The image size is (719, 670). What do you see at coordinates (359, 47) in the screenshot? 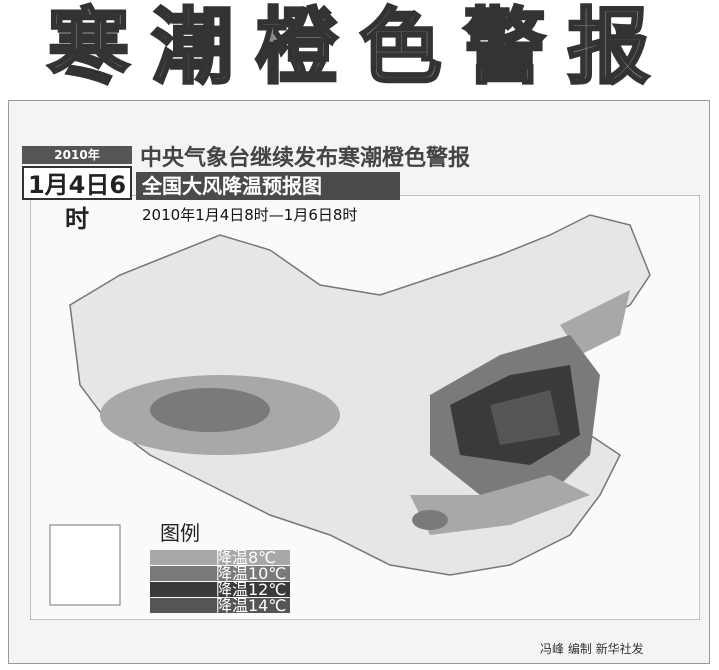
I see `banner-title: 寒潮橙色警报` at bounding box center [359, 47].